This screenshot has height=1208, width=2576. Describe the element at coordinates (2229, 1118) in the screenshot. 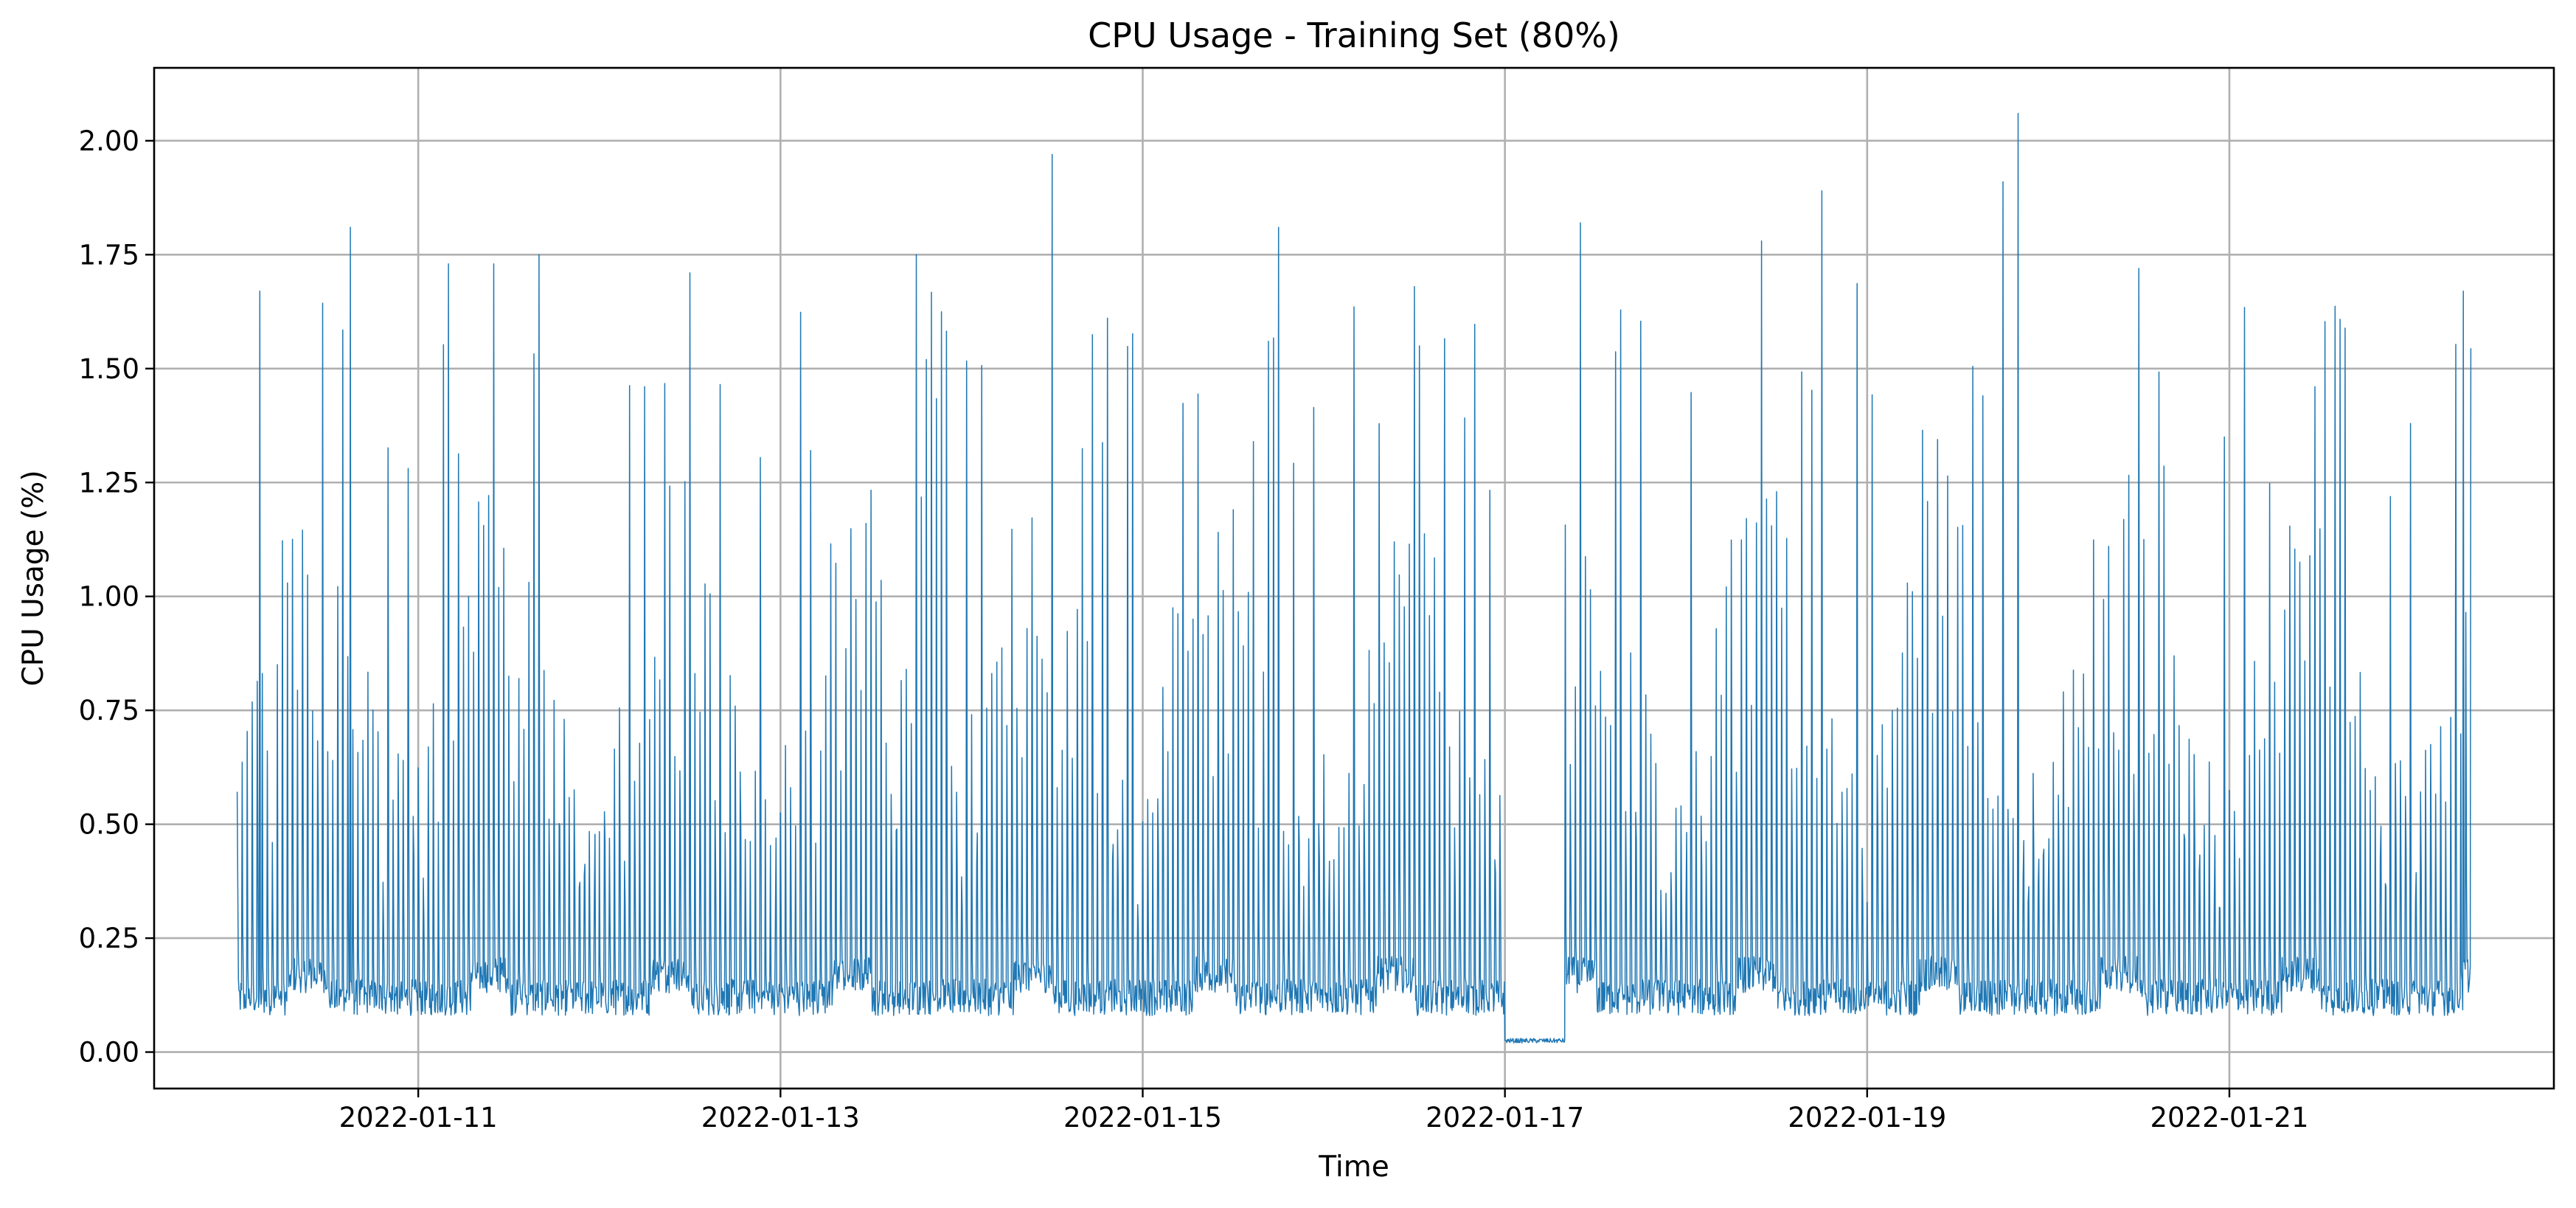

I see `x-tick-label: 2022-01-21` at that location.